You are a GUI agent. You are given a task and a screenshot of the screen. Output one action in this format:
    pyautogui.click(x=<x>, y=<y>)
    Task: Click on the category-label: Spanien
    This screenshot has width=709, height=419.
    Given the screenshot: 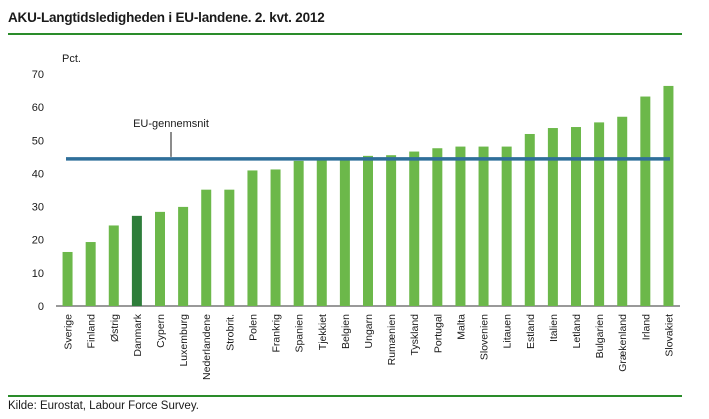 What is the action you would take?
    pyautogui.click(x=300, y=333)
    